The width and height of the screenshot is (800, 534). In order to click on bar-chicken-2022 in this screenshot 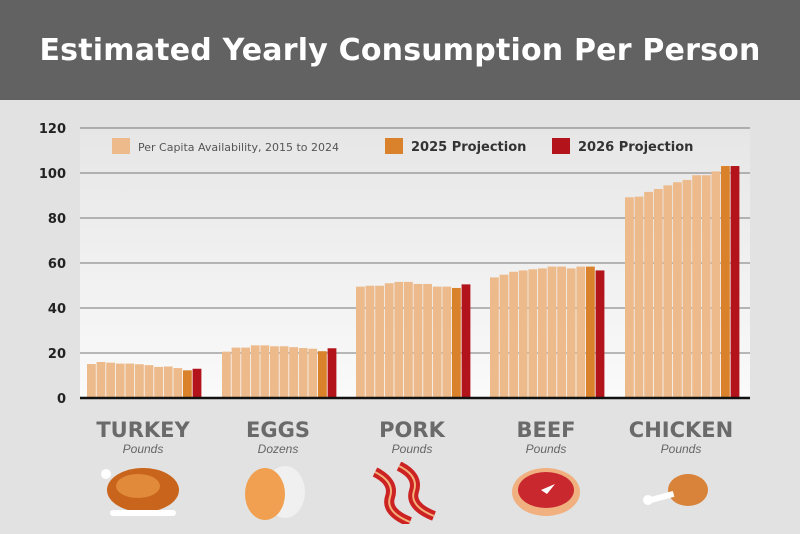, I will do `click(696, 286)`.